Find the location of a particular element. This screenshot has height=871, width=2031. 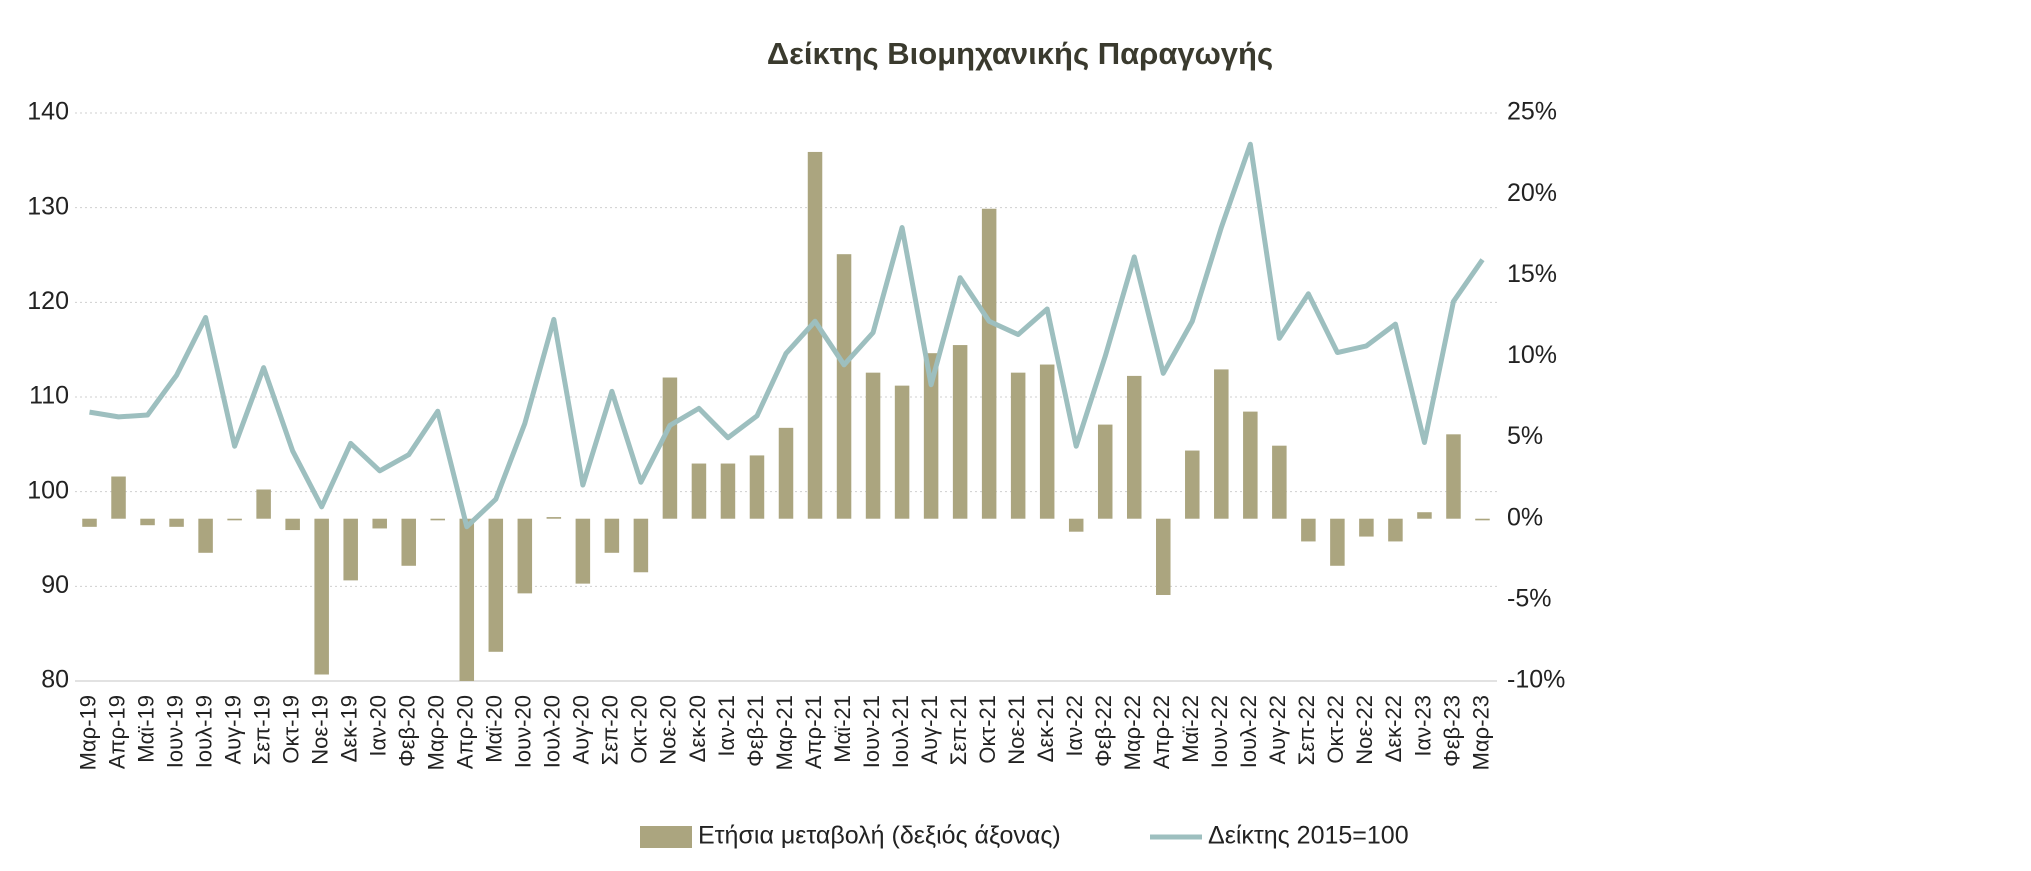

x-tick-label: Ιουν-20 is located at coordinates (523, 731).